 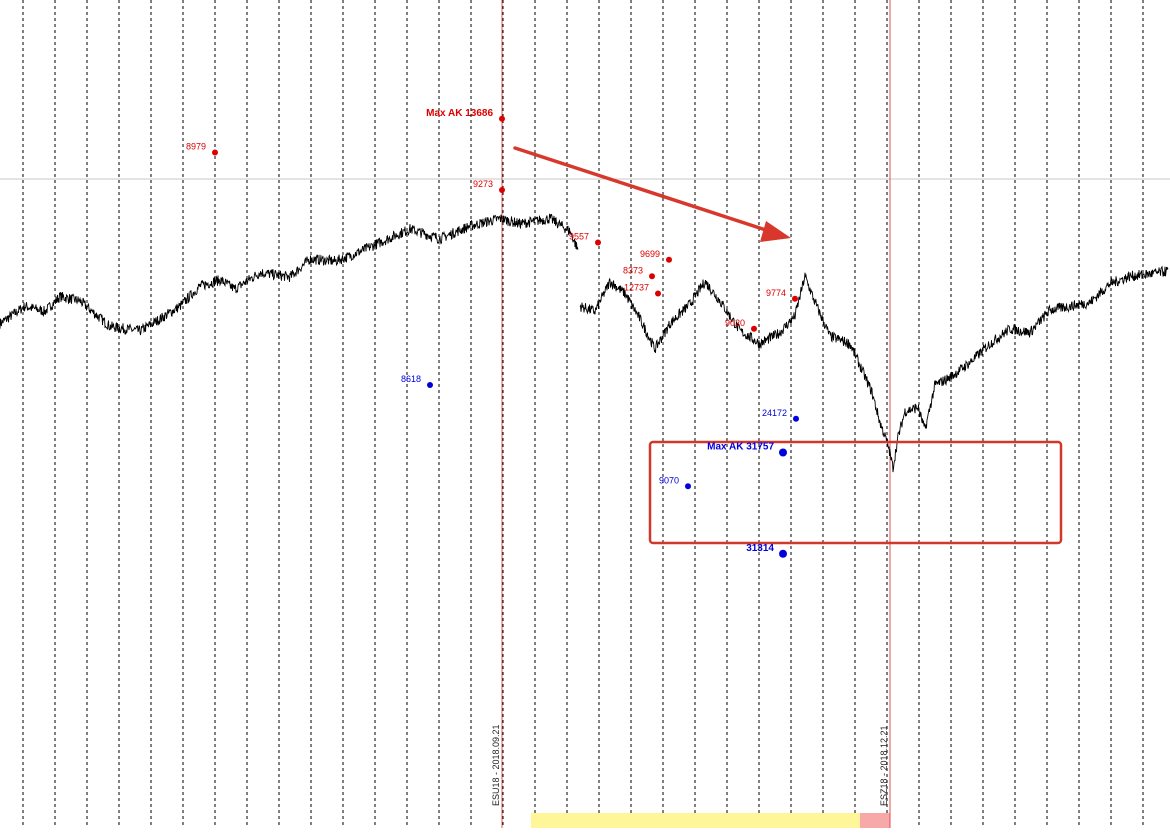 I want to click on call-9774-label: 9774, so click(x=776, y=293).